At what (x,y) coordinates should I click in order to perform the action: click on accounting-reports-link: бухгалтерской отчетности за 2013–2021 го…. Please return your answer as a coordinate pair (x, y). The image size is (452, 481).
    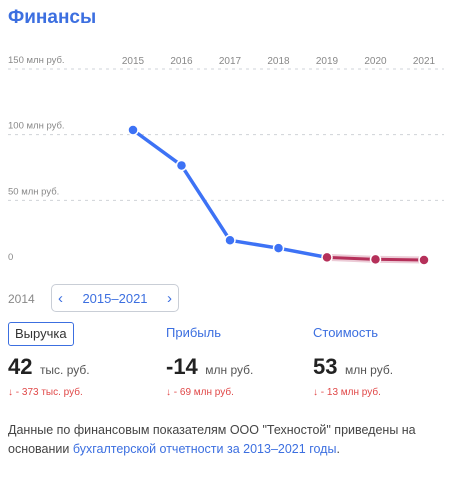
    Looking at the image, I should click on (204, 449).